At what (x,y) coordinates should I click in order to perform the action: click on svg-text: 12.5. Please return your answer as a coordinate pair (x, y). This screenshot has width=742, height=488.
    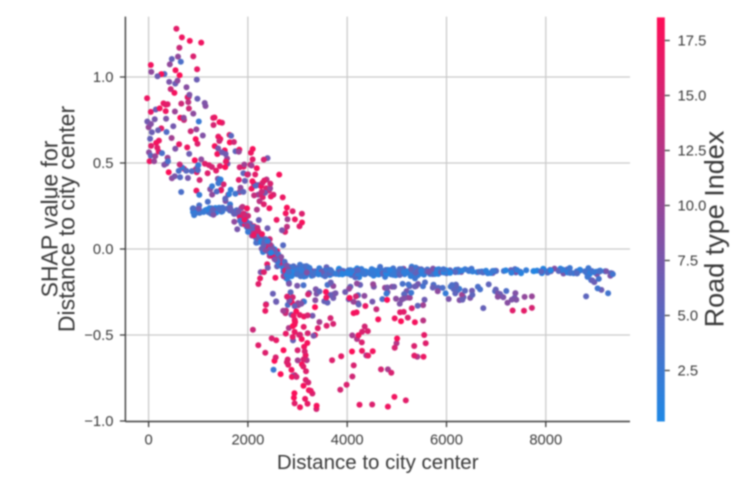
    Looking at the image, I should click on (692, 152).